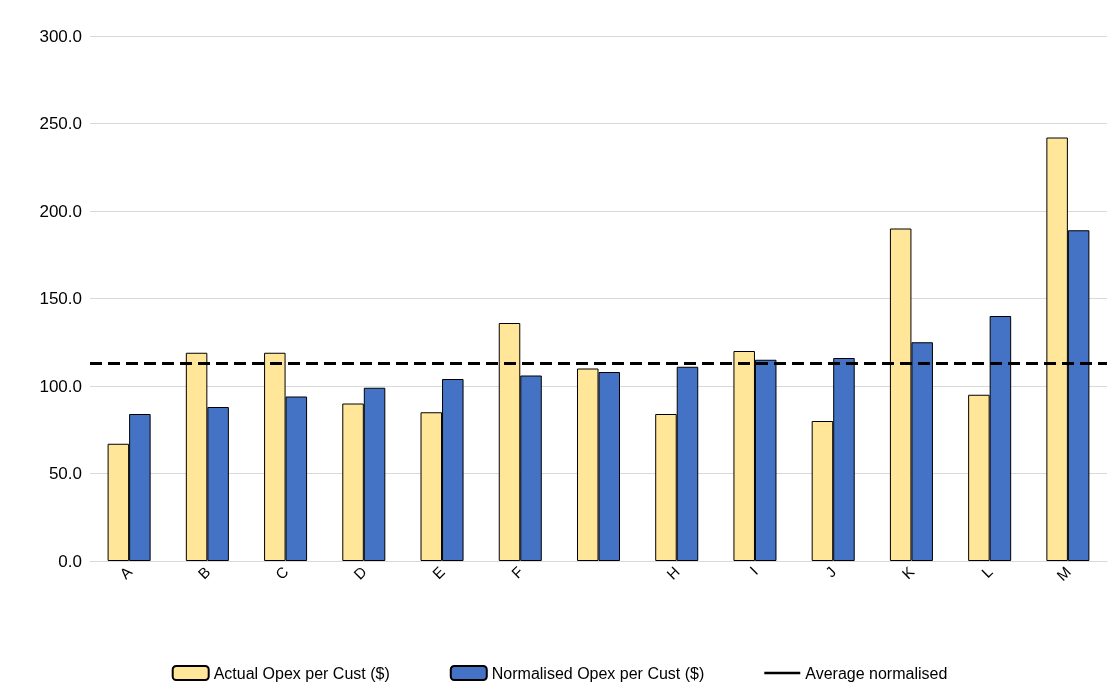 Image resolution: width=1119 pixels, height=691 pixels. What do you see at coordinates (281, 572) in the screenshot?
I see `x-tick-label: C` at bounding box center [281, 572].